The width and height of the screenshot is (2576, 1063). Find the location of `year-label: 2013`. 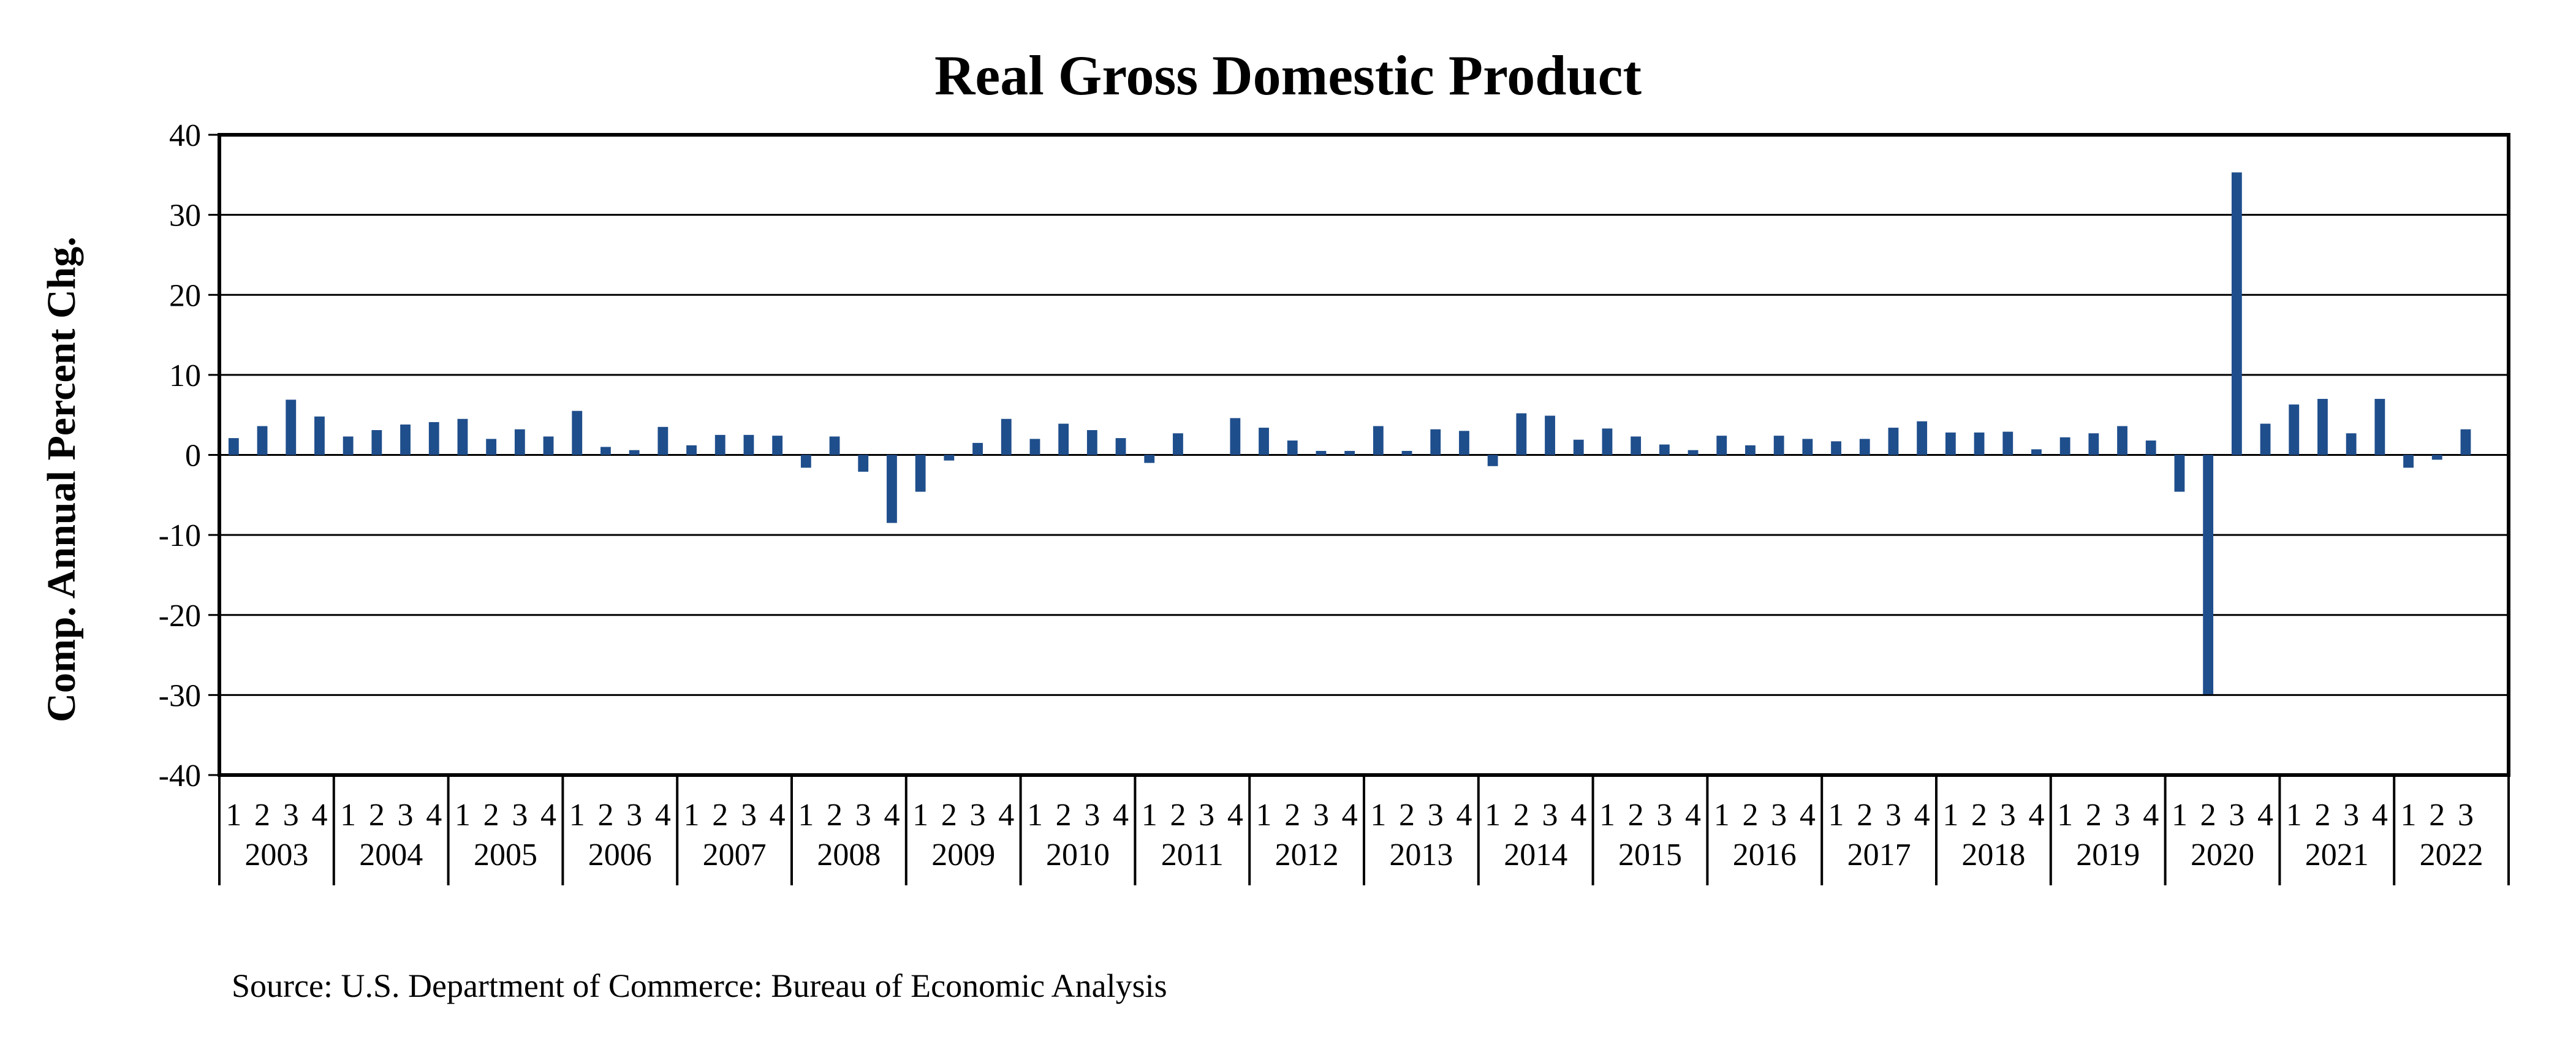

year-label: 2013 is located at coordinates (1421, 855).